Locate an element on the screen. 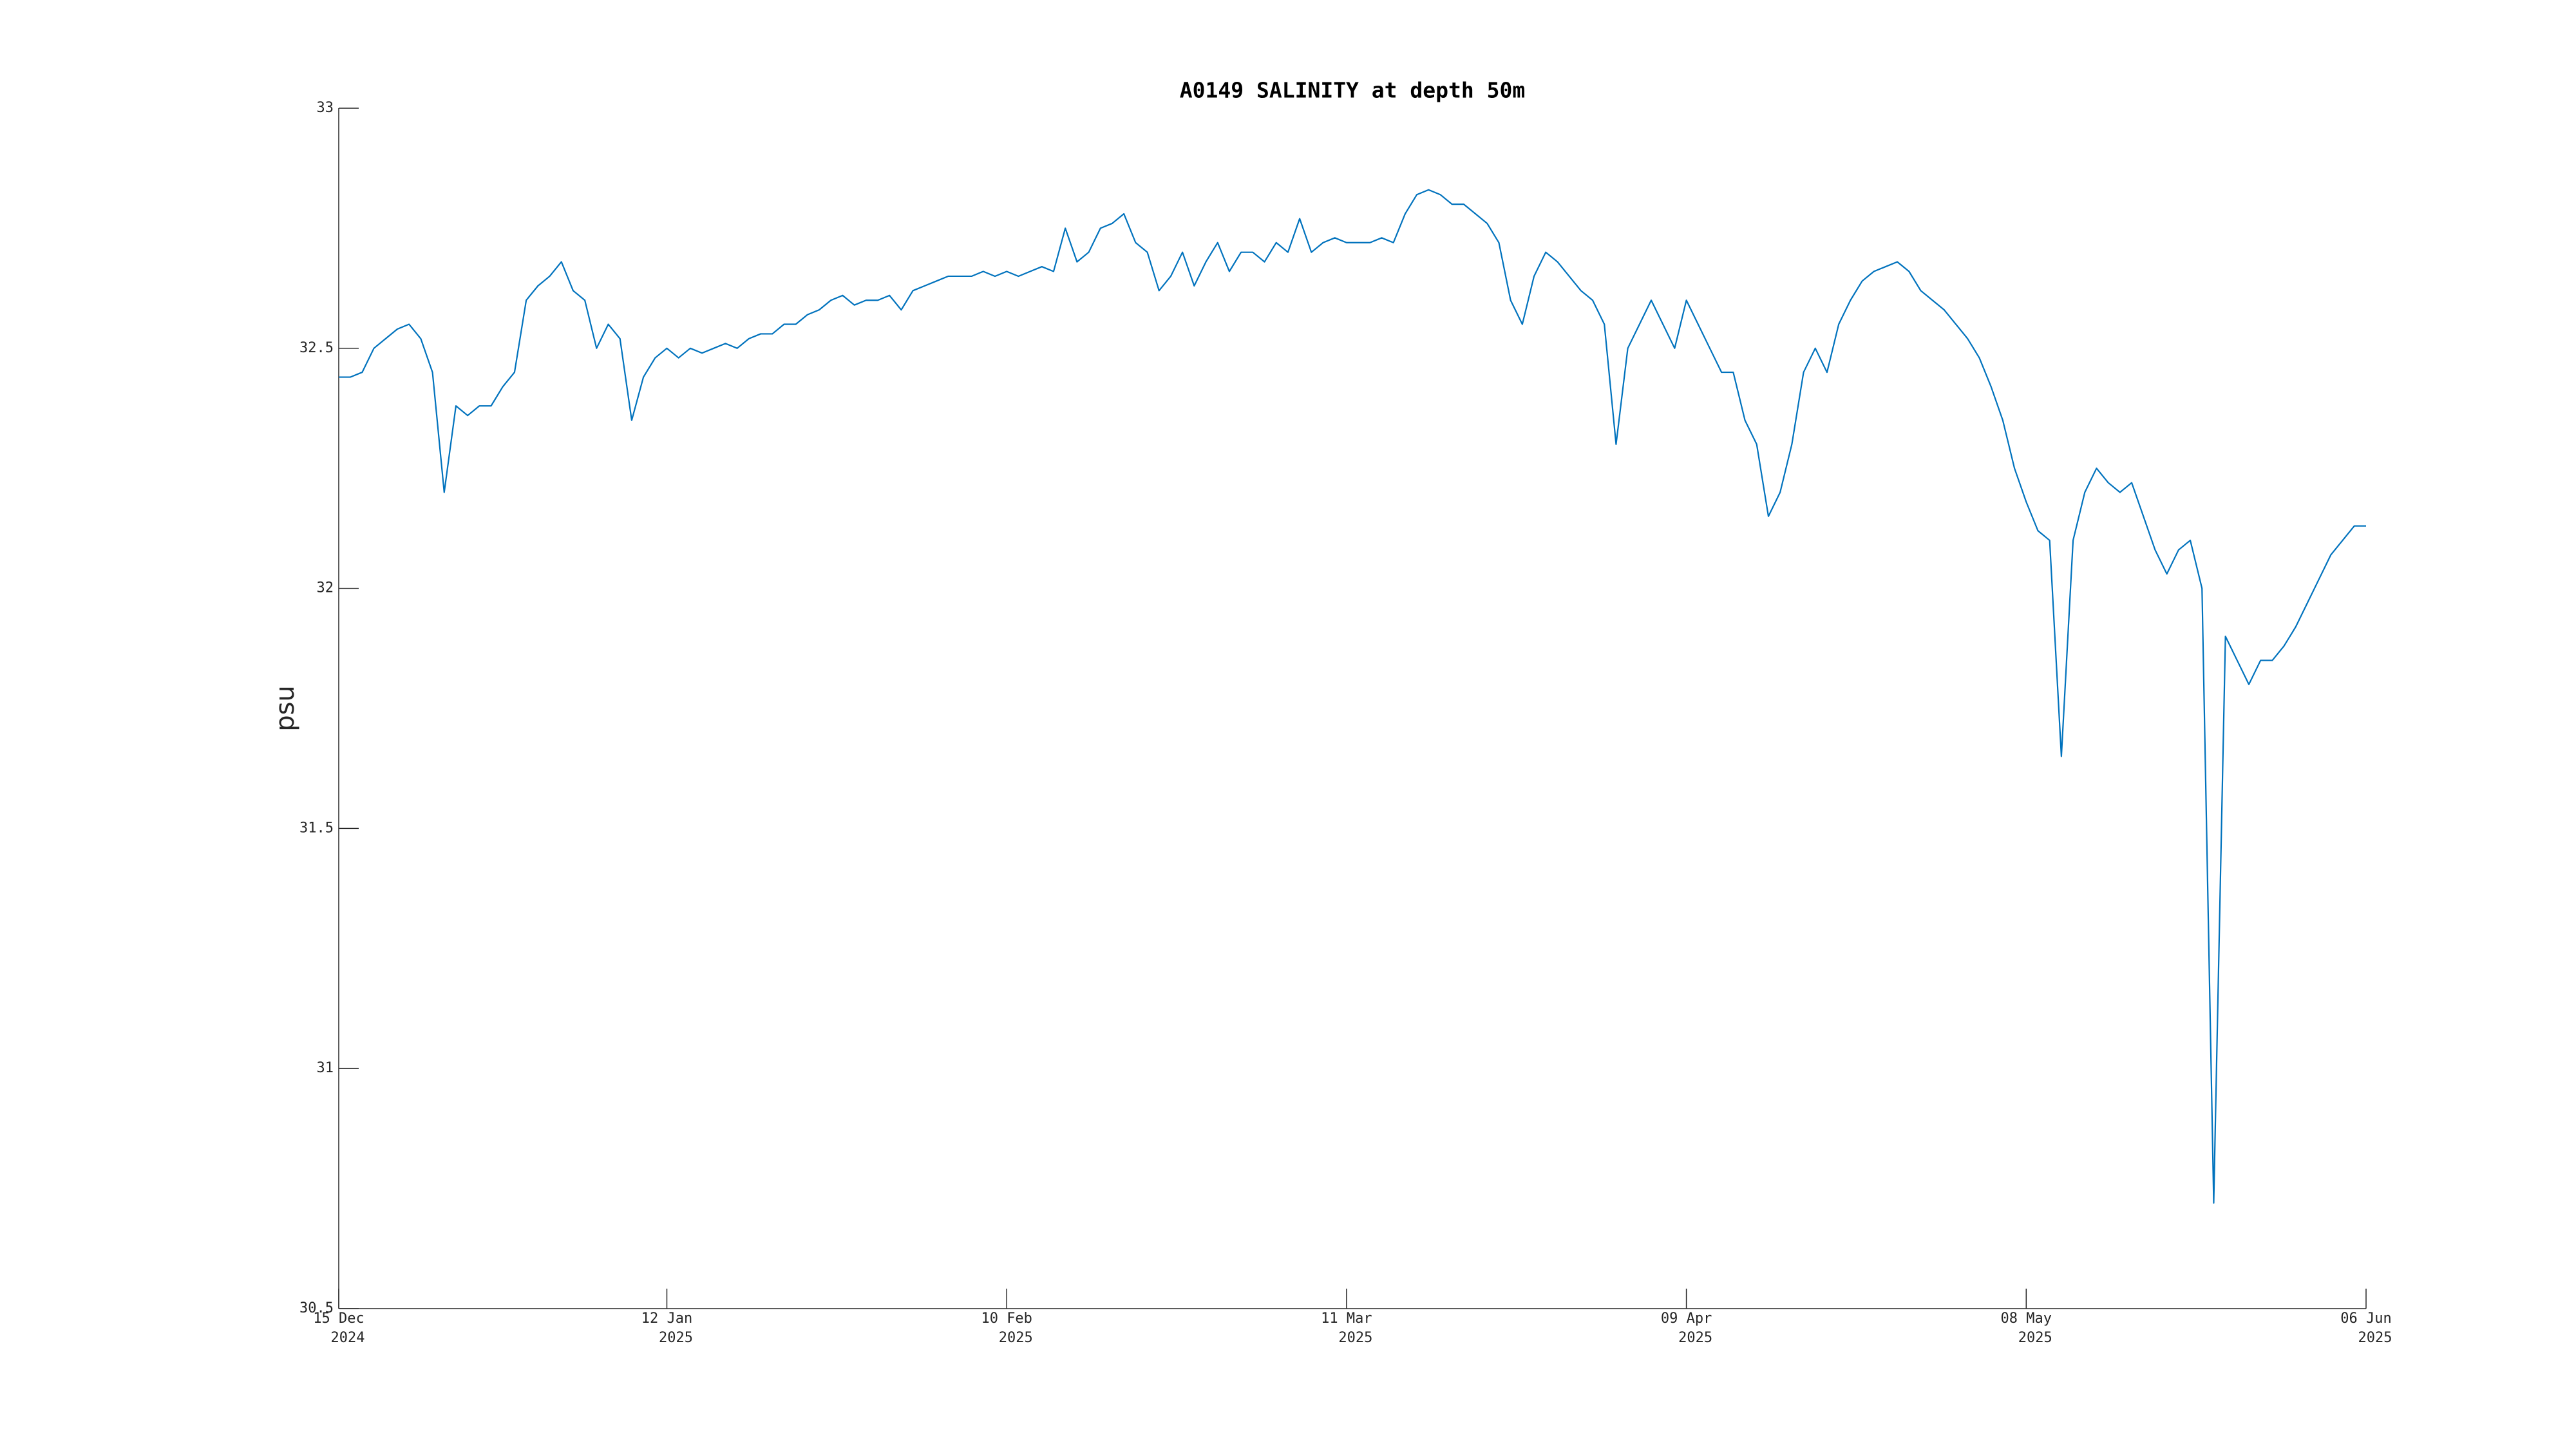  x-tick-label: 2024 is located at coordinates (348, 1338).